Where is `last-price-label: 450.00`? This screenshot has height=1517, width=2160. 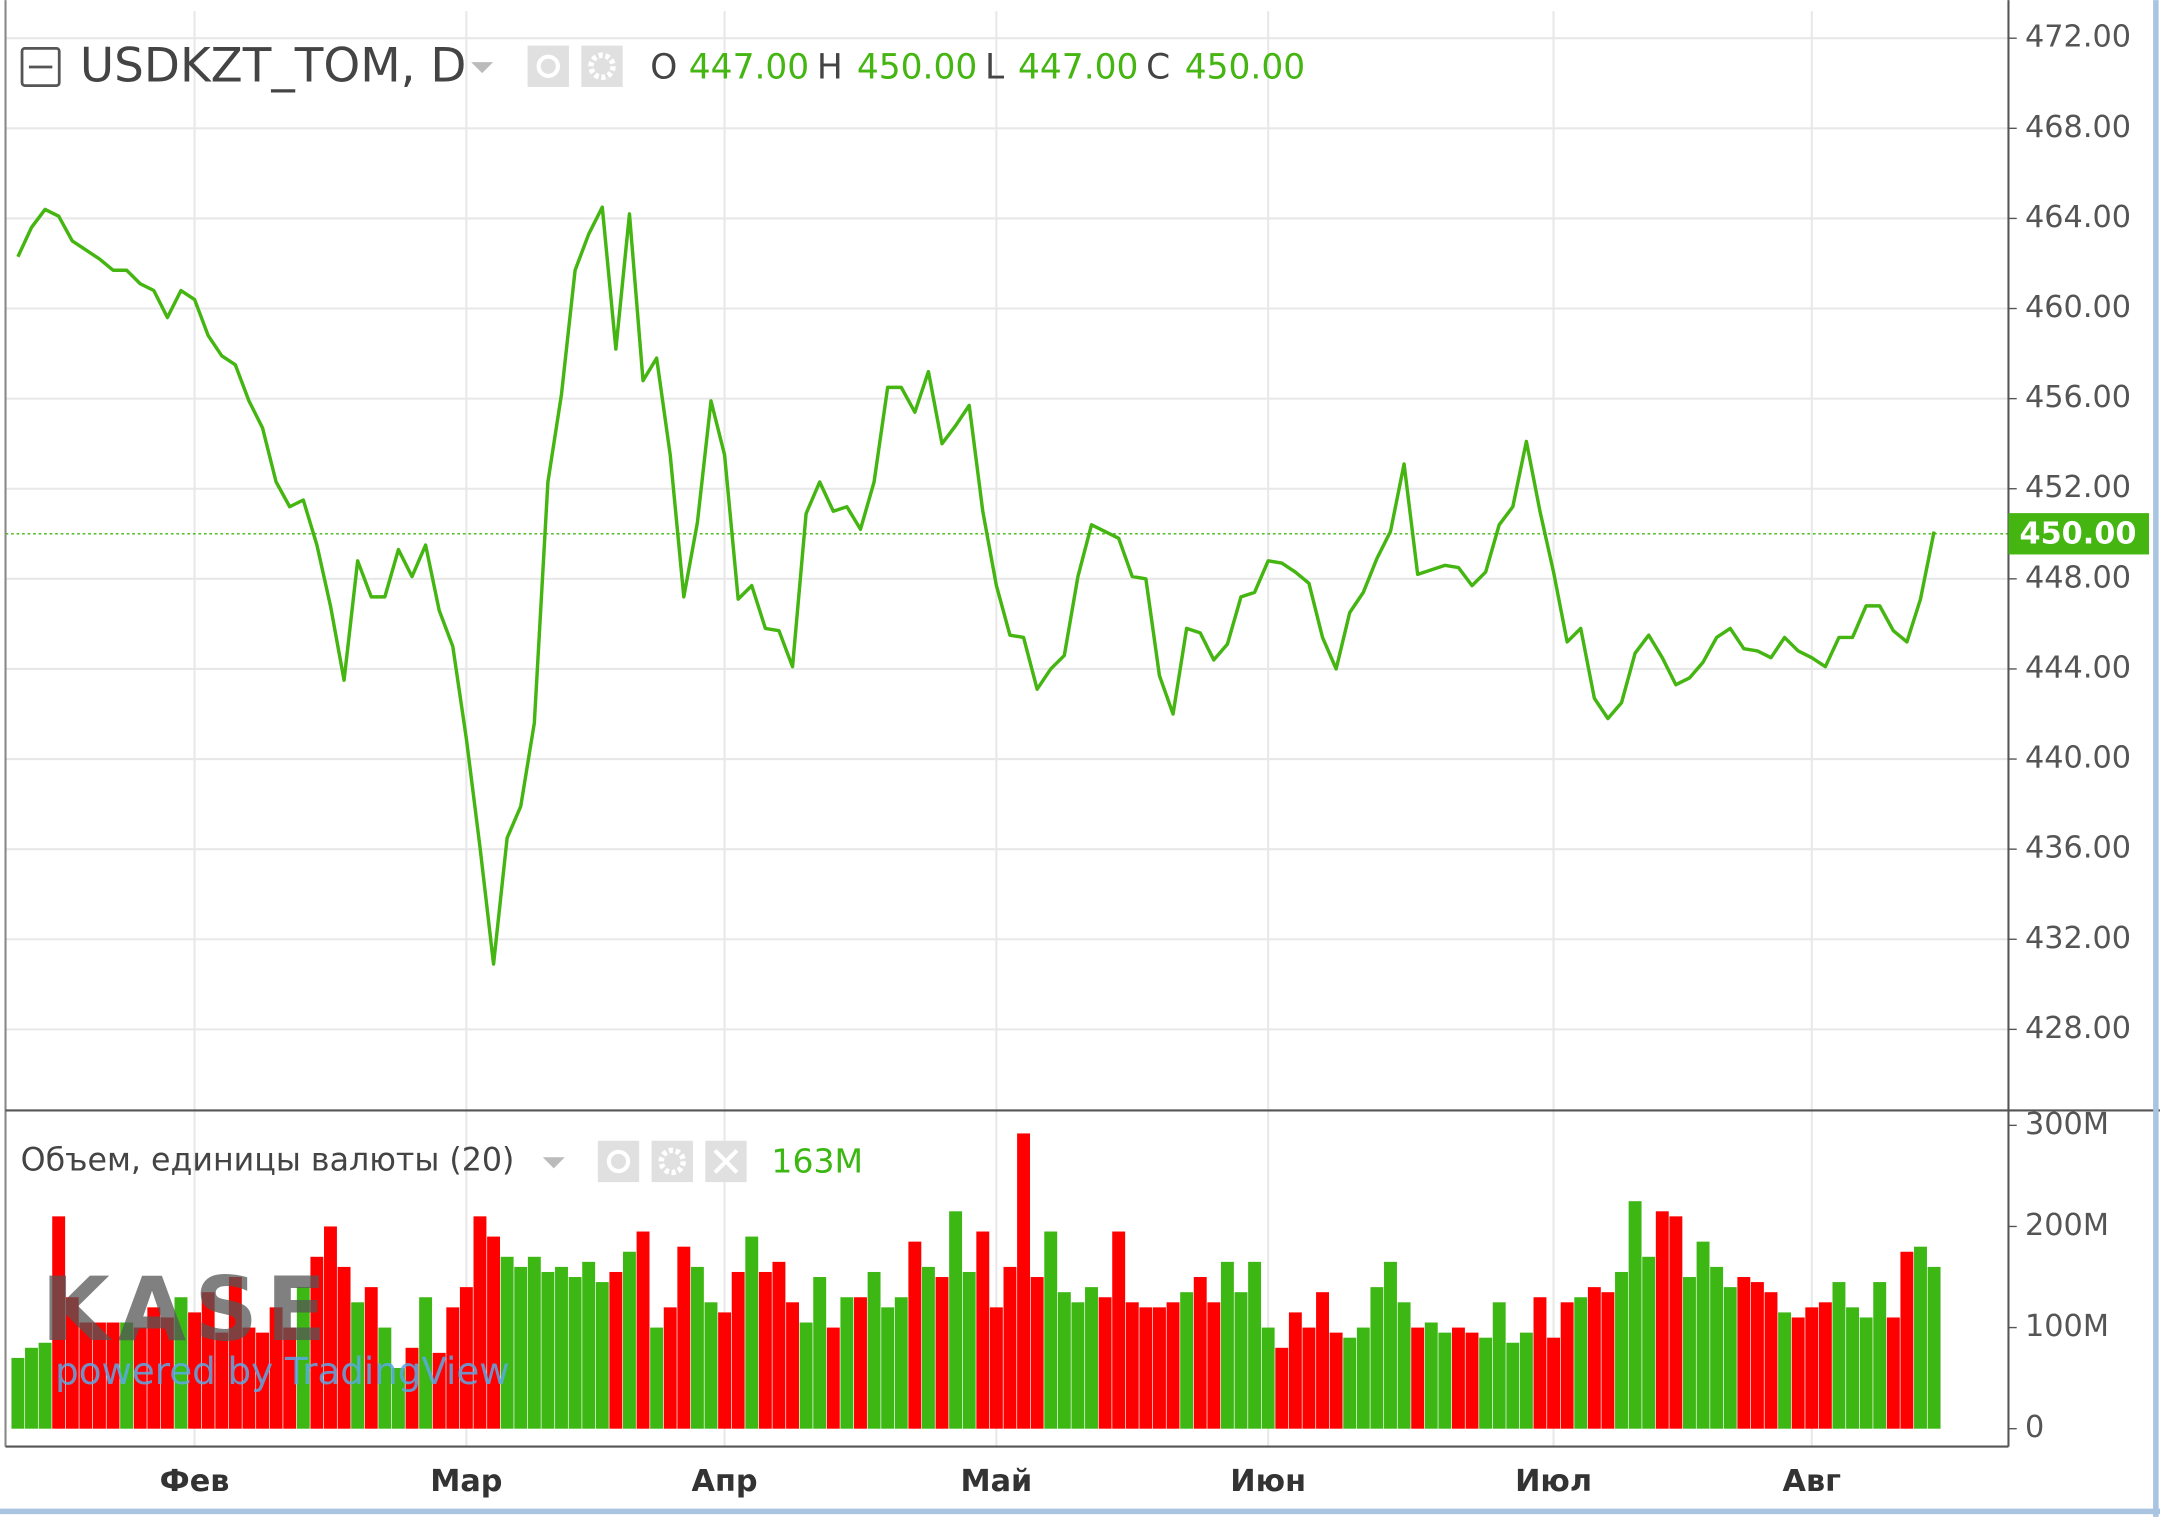 last-price-label: 450.00 is located at coordinates (2077, 534).